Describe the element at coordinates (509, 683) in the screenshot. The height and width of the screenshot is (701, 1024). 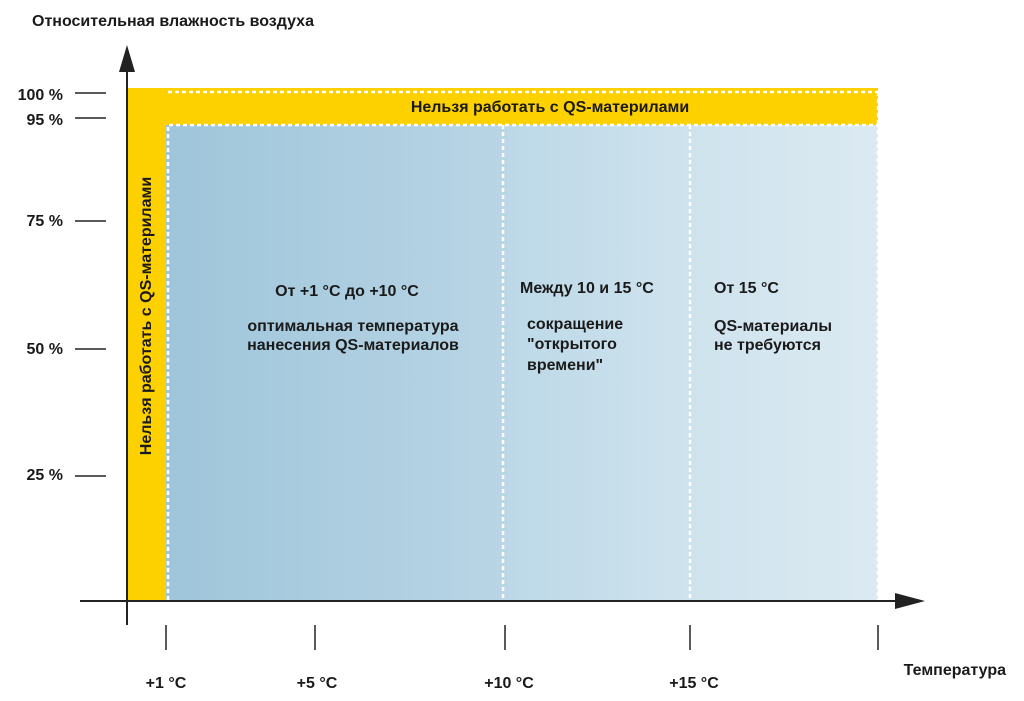
I see `x-tick-label: +10 °C` at that location.